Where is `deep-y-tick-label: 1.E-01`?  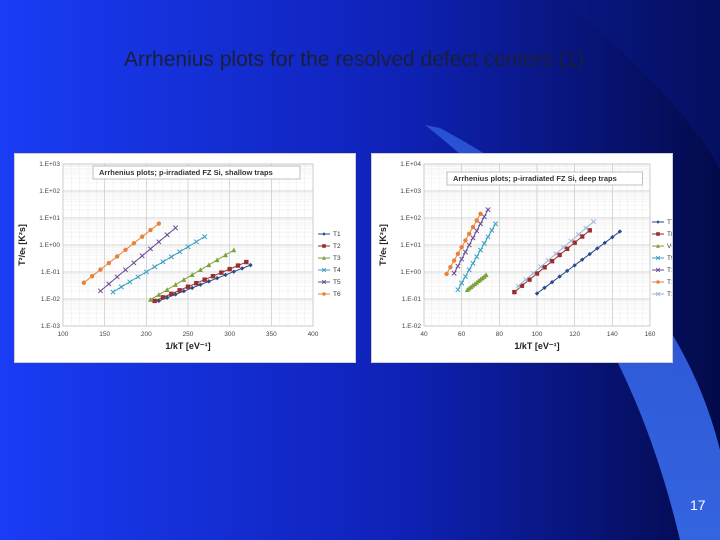
deep-y-tick-label: 1.E-01 is located at coordinates (412, 299).